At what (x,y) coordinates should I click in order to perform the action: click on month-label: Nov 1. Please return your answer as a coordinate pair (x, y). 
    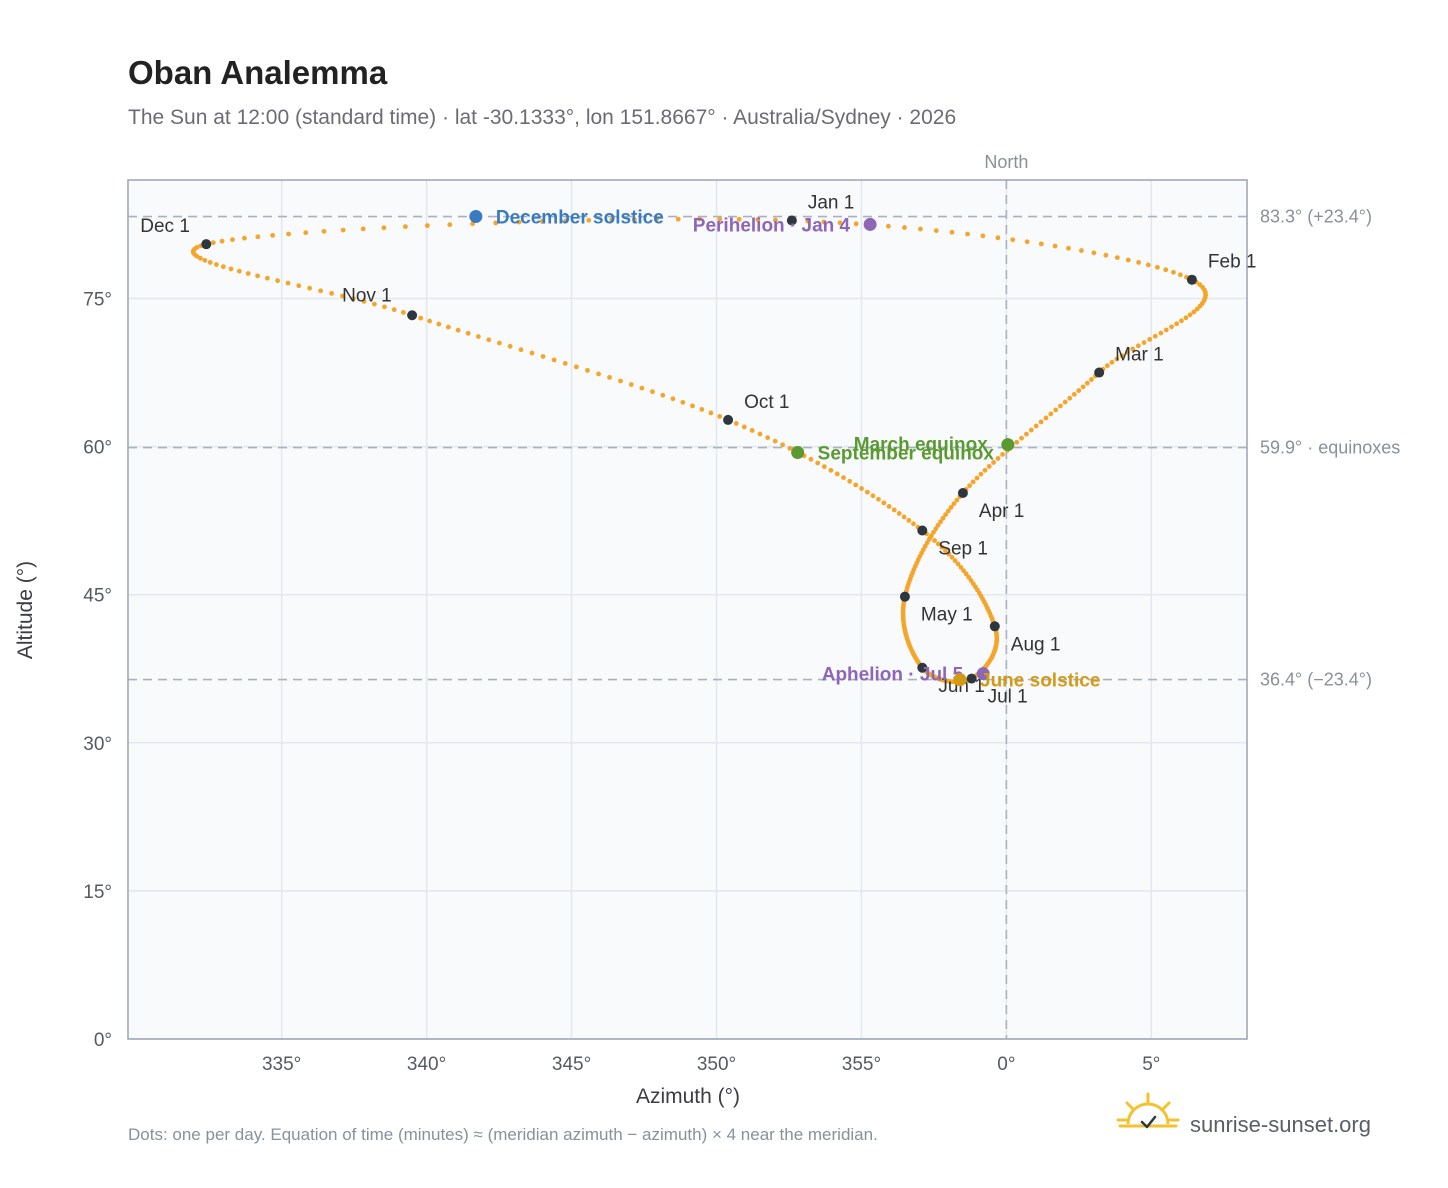
    Looking at the image, I should click on (367, 295).